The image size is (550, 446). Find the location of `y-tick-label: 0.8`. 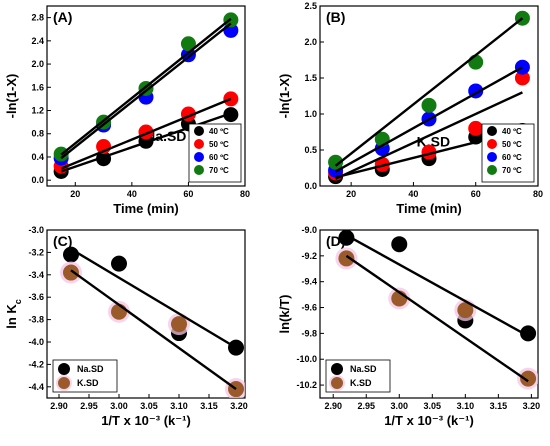

y-tick-label: 0.8 is located at coordinates (37, 134).